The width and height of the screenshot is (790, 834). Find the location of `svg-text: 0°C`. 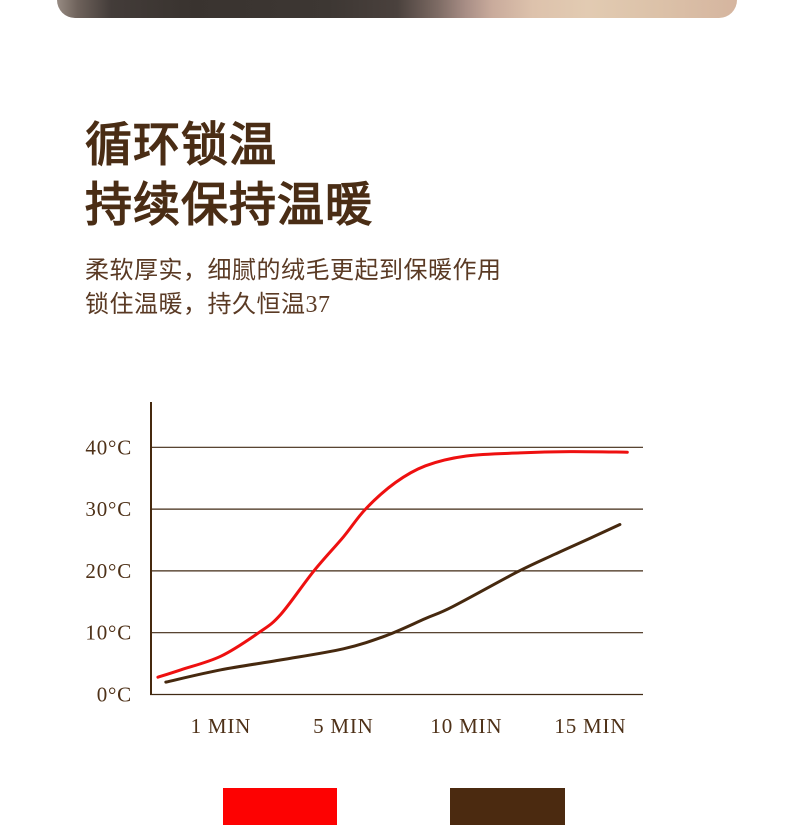

svg-text: 0°C is located at coordinates (114, 695).